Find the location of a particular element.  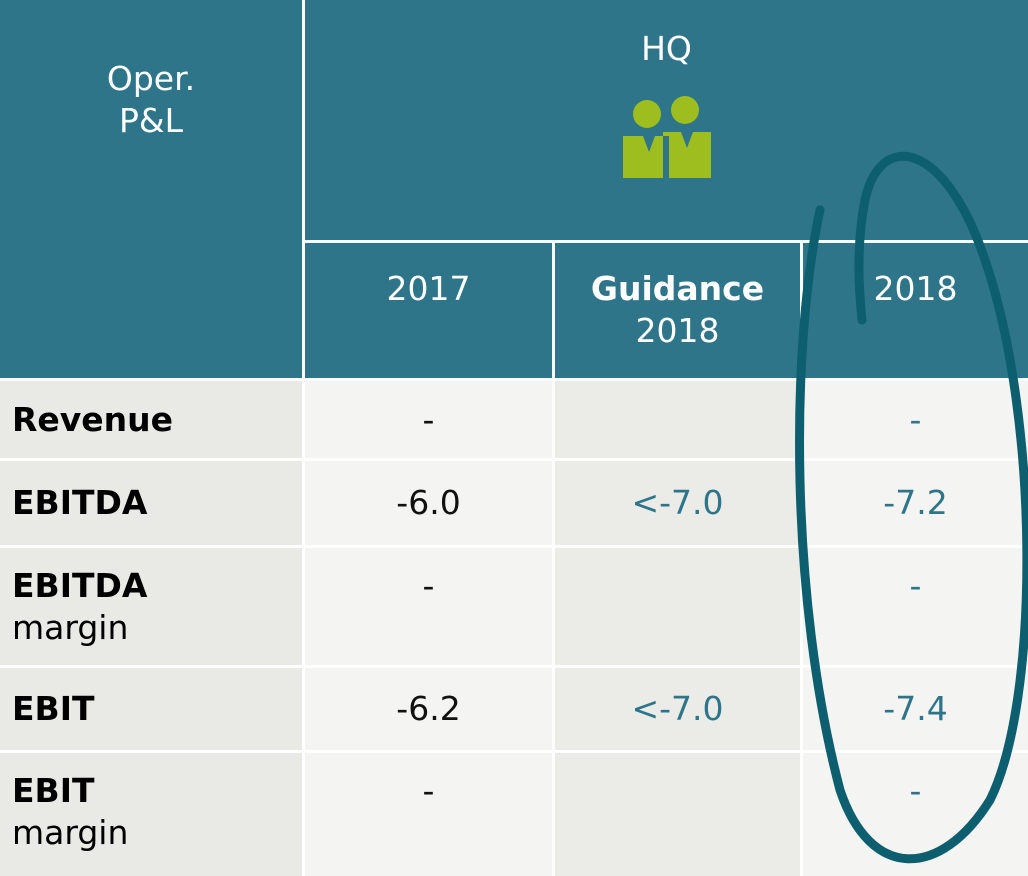

row-label: EBIT is located at coordinates (151, 709).